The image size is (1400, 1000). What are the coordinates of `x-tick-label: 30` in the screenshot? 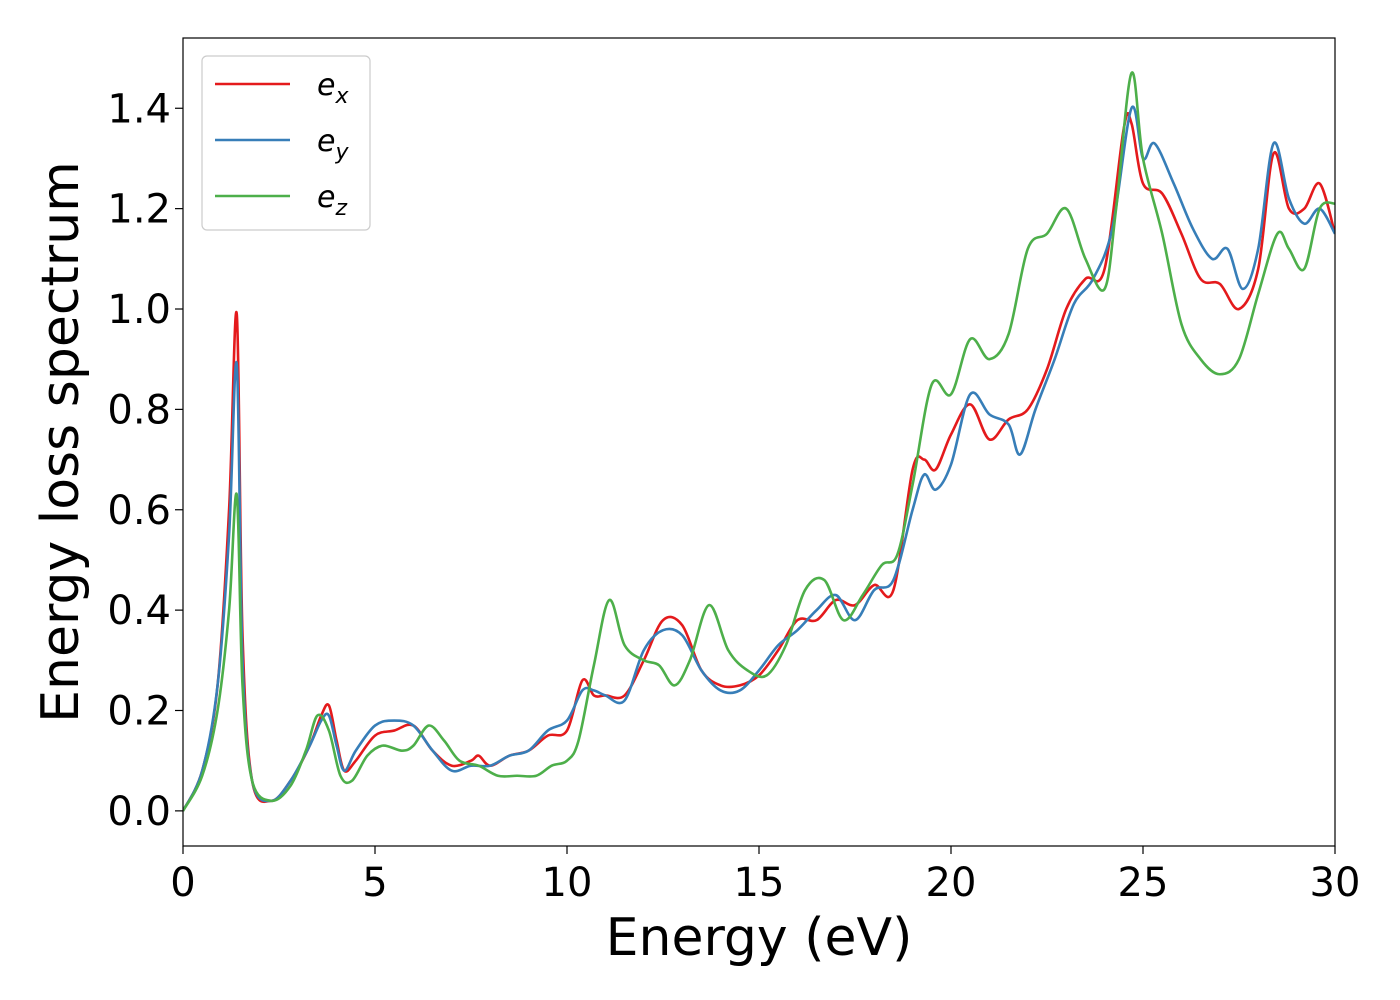 It's located at (1335, 883).